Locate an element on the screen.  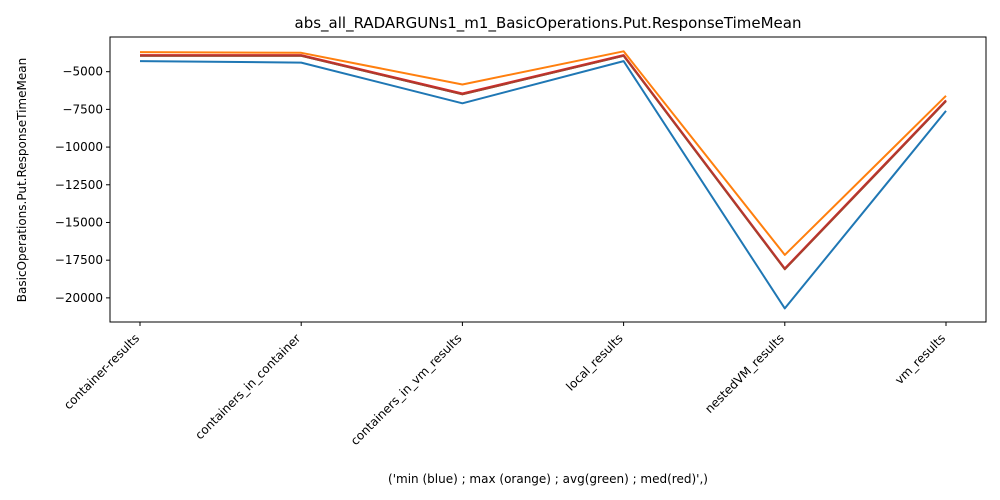
x-tick-label: containers_in_vm_results is located at coordinates (406, 389).